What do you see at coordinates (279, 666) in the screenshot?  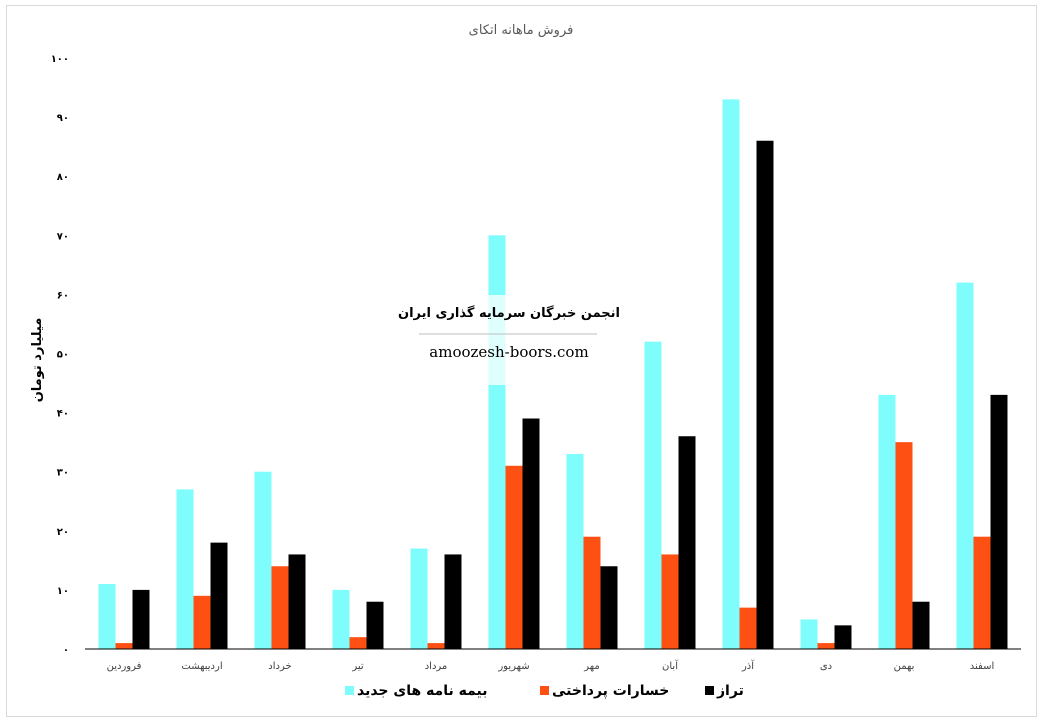 I see `x-category-label: خرداد` at bounding box center [279, 666].